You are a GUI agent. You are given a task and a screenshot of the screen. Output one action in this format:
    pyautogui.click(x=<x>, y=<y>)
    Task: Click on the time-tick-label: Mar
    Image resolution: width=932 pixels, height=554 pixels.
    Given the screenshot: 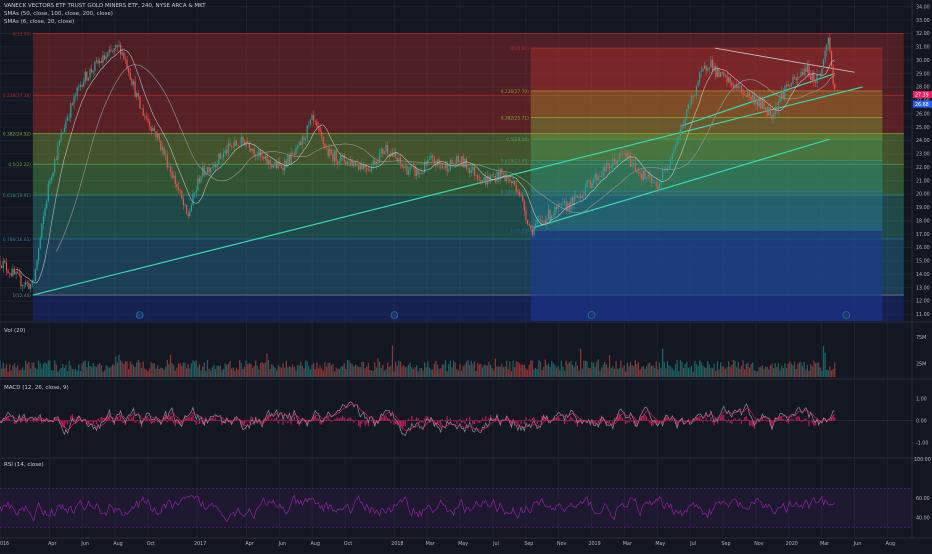 What is the action you would take?
    pyautogui.click(x=430, y=544)
    